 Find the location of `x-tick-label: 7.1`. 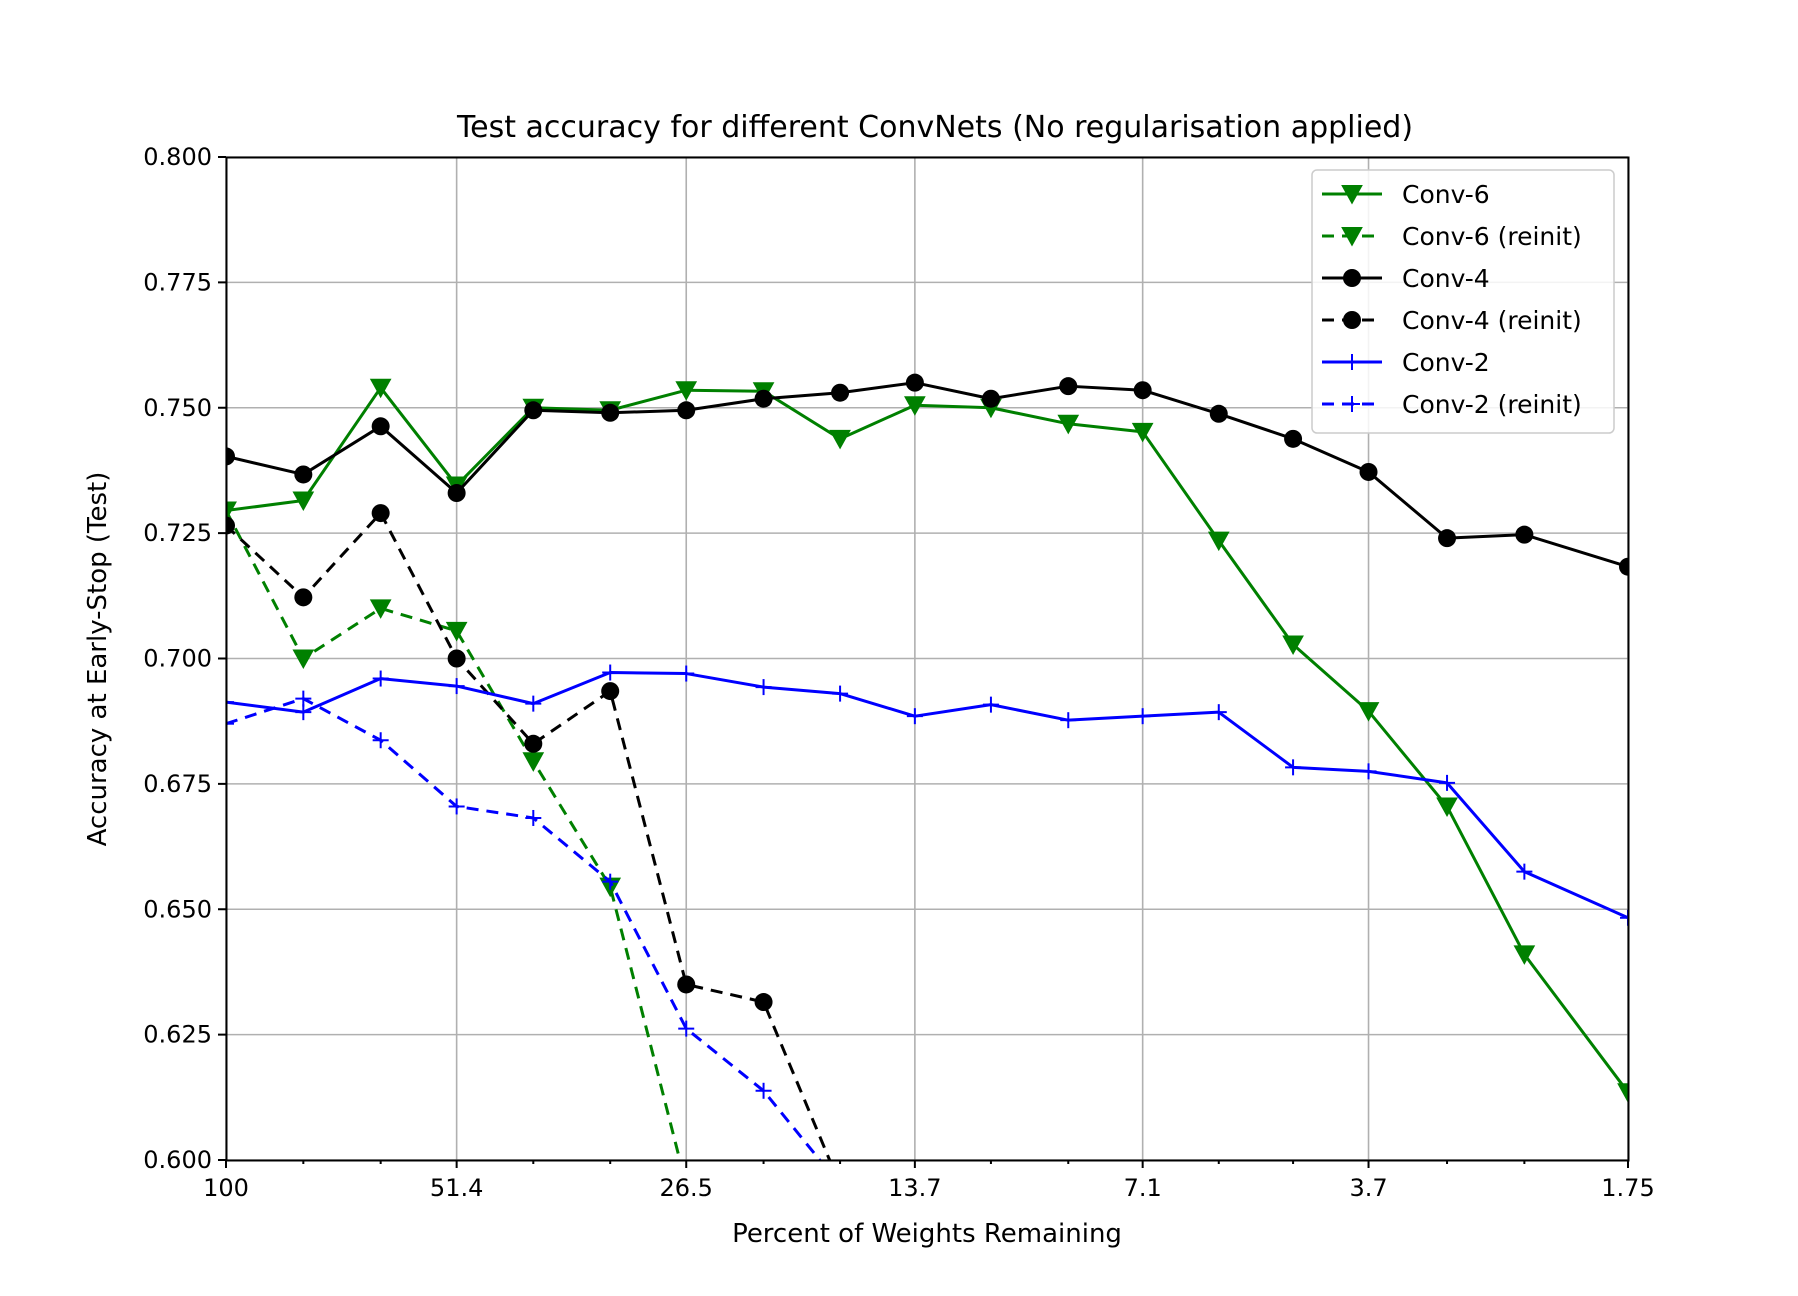

x-tick-label: 7.1 is located at coordinates (1143, 1188).